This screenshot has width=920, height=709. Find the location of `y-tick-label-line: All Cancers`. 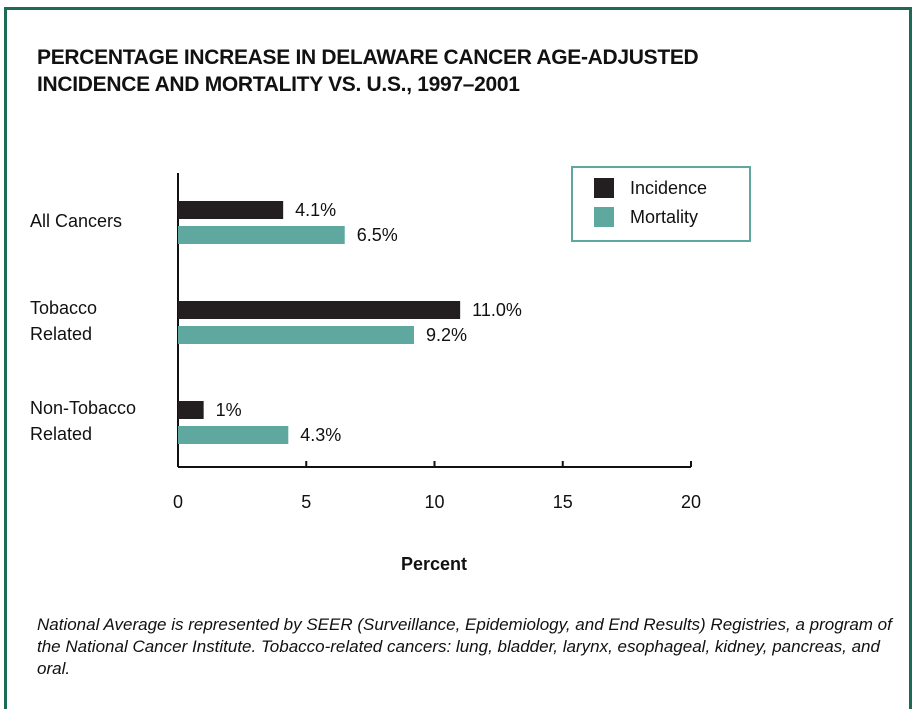

y-tick-label-line: All Cancers is located at coordinates (76, 221).